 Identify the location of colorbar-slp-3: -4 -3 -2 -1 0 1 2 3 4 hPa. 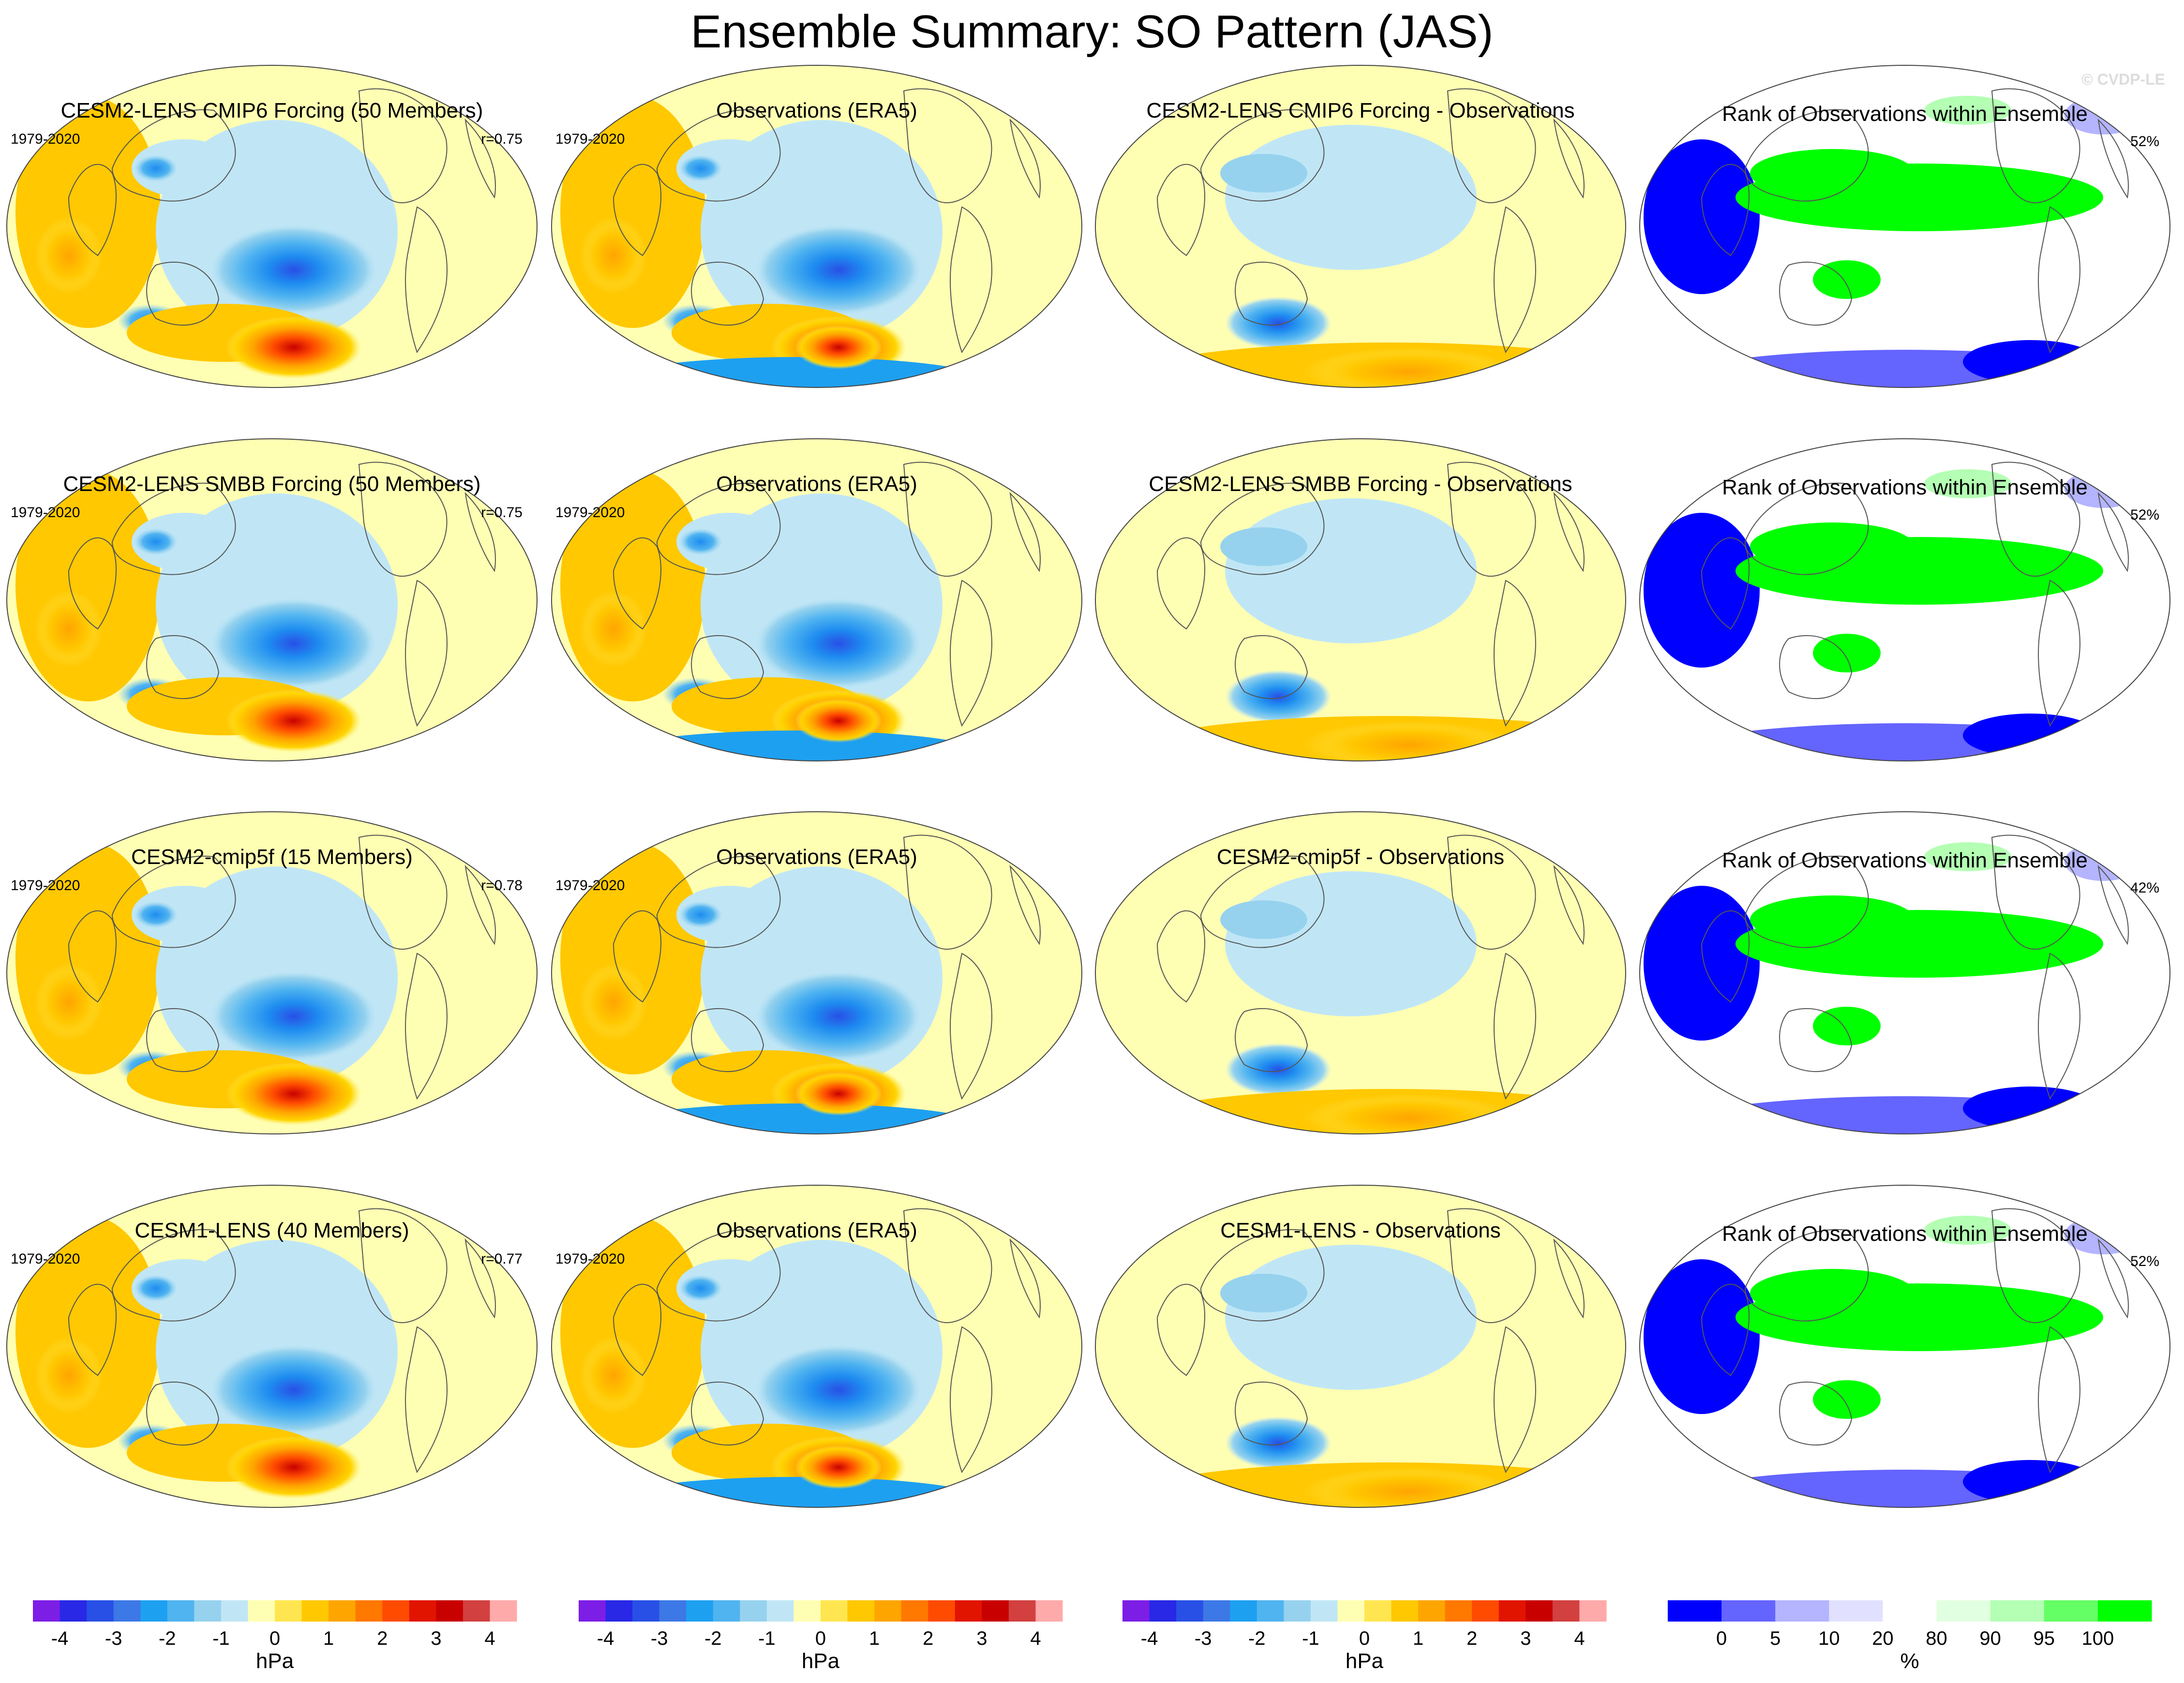
(1365, 1636).